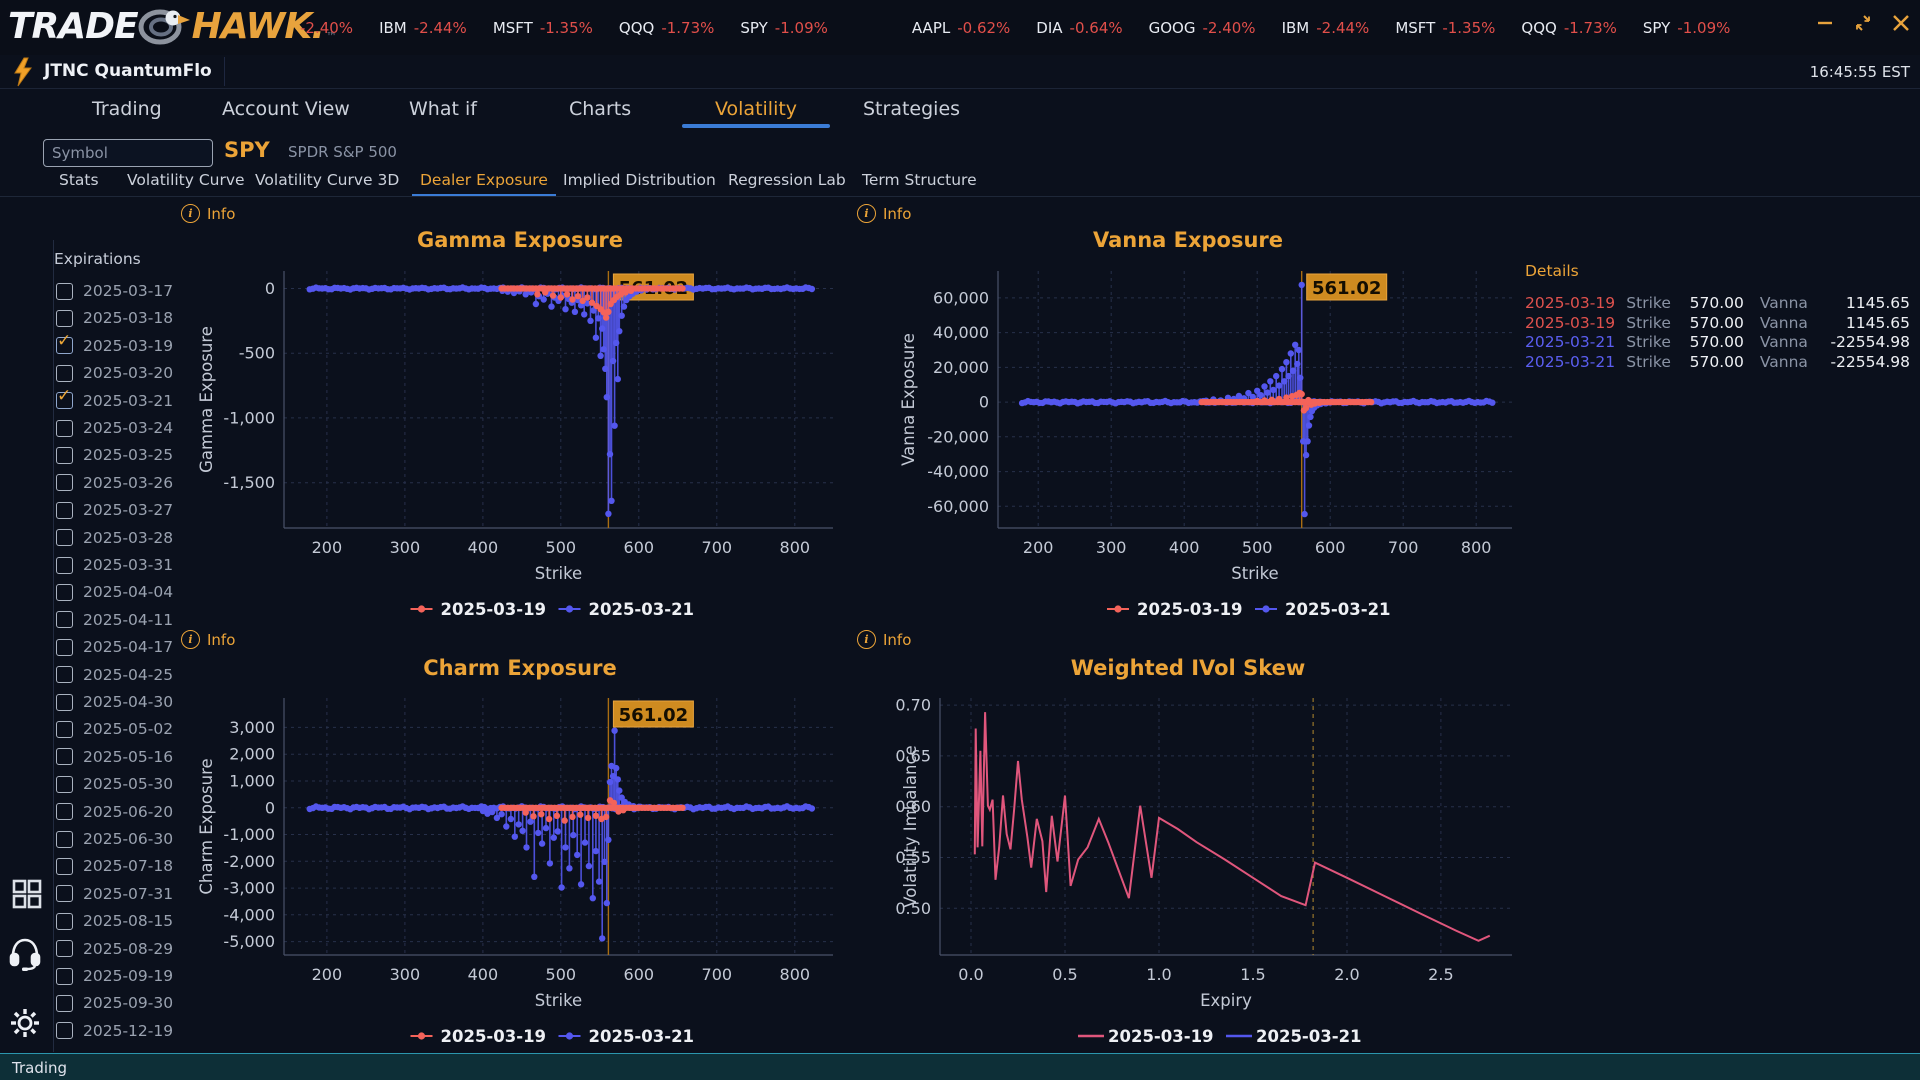 This screenshot has height=1080, width=1920. What do you see at coordinates (1346, 974) in the screenshot?
I see `svg-text: 2.0` at bounding box center [1346, 974].